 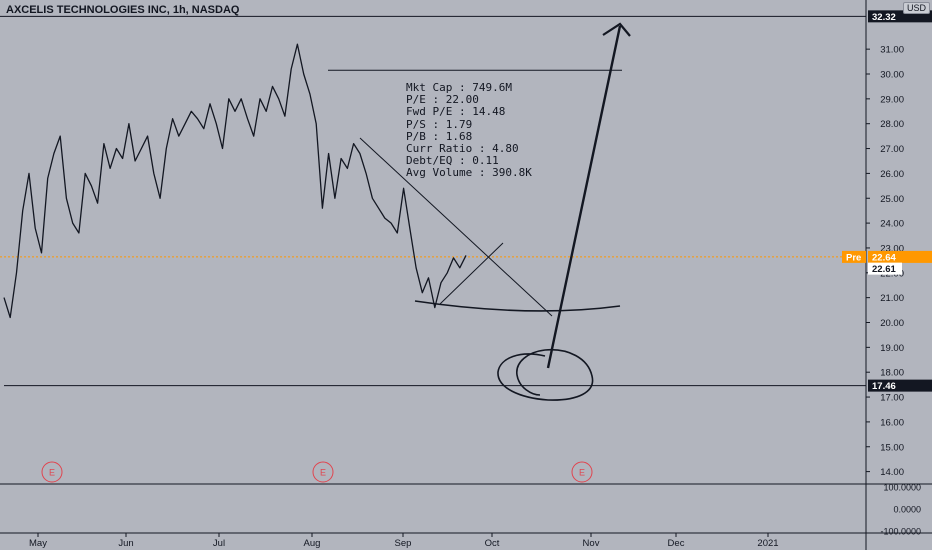 I want to click on indicator-tick-label: 100.0000, so click(x=902, y=488).